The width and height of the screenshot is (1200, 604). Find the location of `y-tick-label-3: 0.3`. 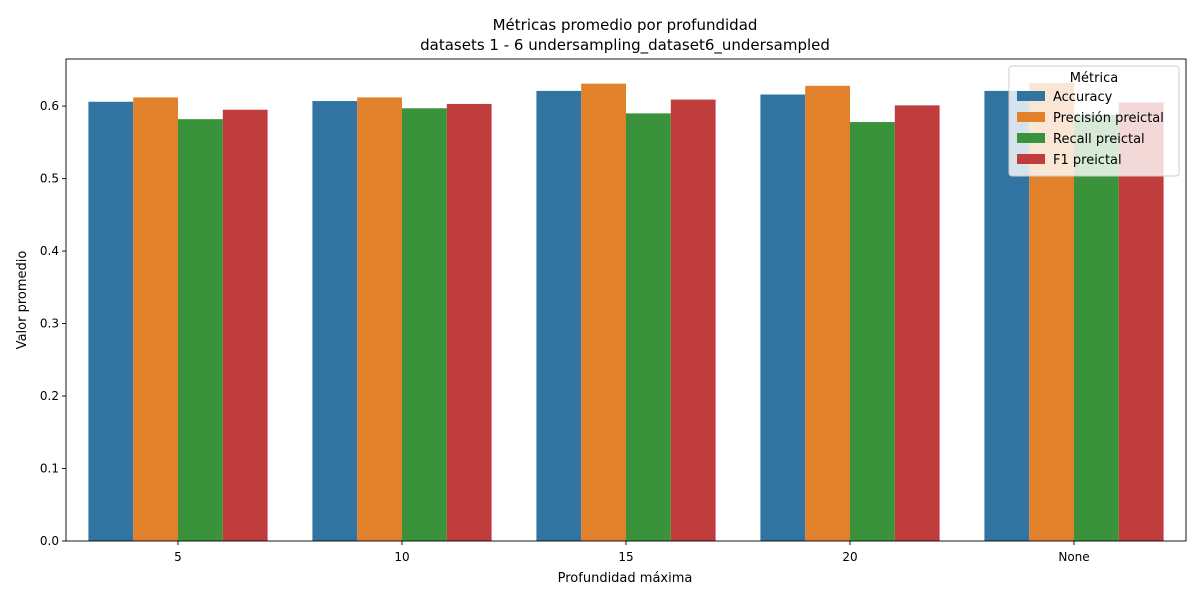

y-tick-label-3: 0.3 is located at coordinates (49, 324).